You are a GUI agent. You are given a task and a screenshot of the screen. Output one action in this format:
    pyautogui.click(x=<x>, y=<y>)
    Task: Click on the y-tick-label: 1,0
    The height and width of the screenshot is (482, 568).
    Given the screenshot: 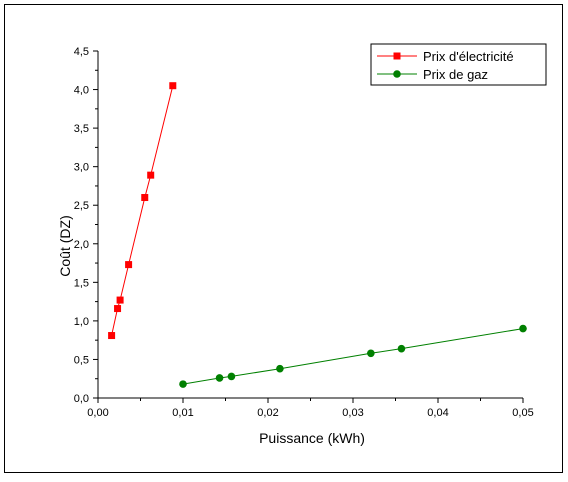 What is the action you would take?
    pyautogui.click(x=81, y=322)
    